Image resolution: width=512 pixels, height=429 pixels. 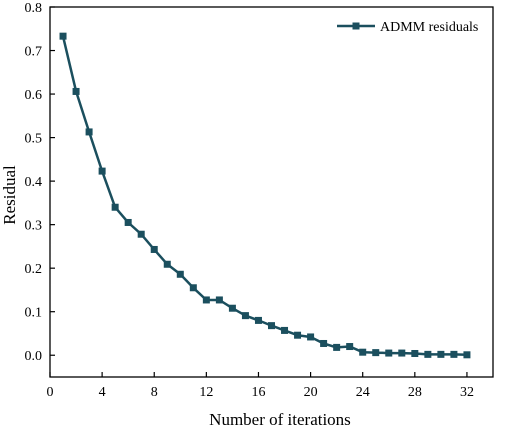 I want to click on x-axis-title: Number of iterations, so click(x=280, y=419).